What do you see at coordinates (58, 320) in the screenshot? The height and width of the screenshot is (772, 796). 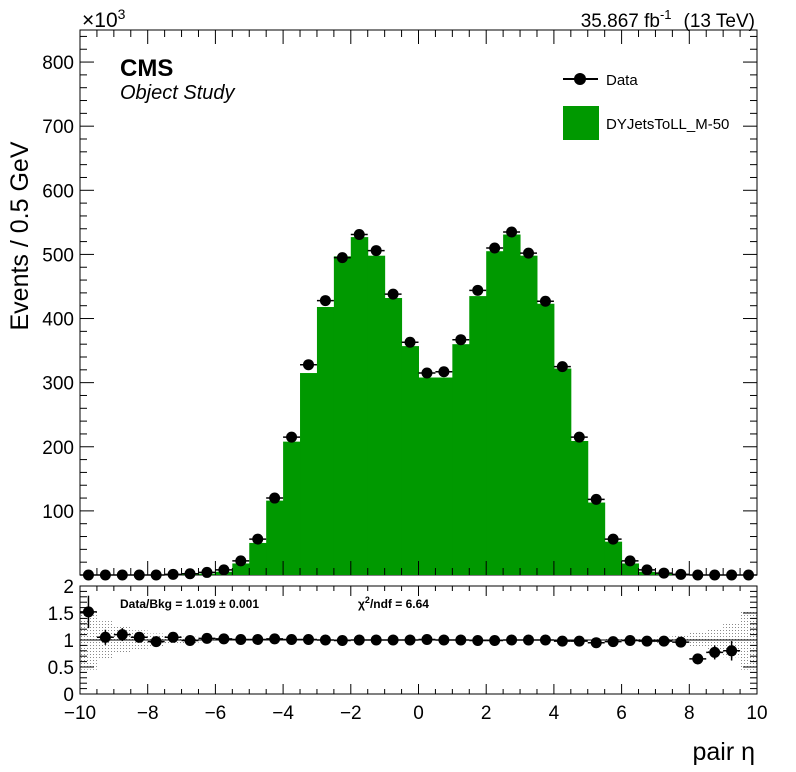 I see `y-tick-label: 400` at bounding box center [58, 320].